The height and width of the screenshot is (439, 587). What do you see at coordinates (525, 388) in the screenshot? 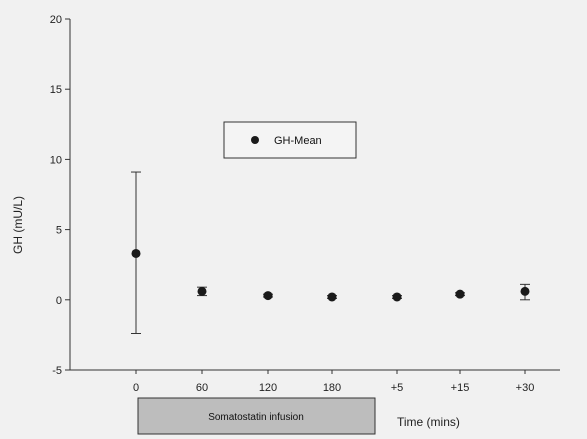
I see `x-tick-label: +30` at bounding box center [525, 388].